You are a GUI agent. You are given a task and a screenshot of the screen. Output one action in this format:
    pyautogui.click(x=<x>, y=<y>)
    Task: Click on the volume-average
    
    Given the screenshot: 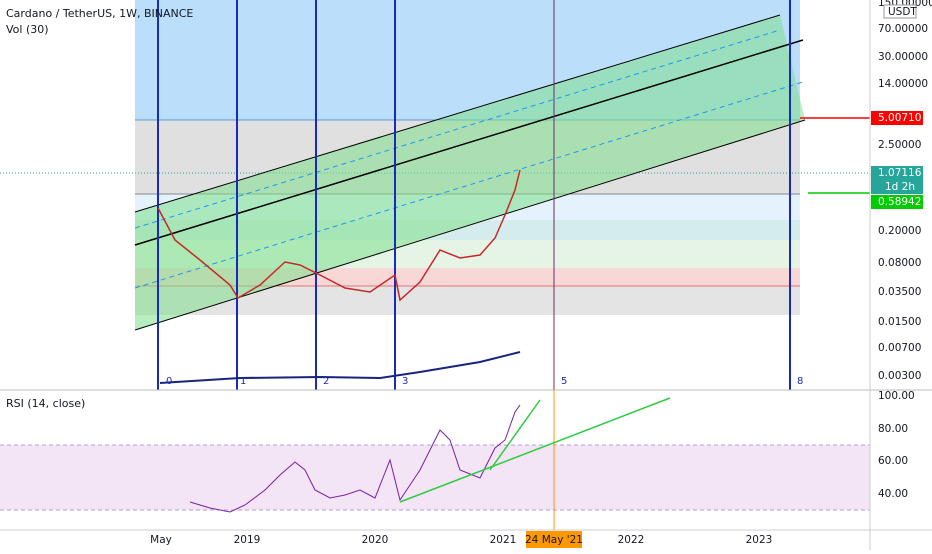 What is the action you would take?
    pyautogui.click(x=340, y=367)
    